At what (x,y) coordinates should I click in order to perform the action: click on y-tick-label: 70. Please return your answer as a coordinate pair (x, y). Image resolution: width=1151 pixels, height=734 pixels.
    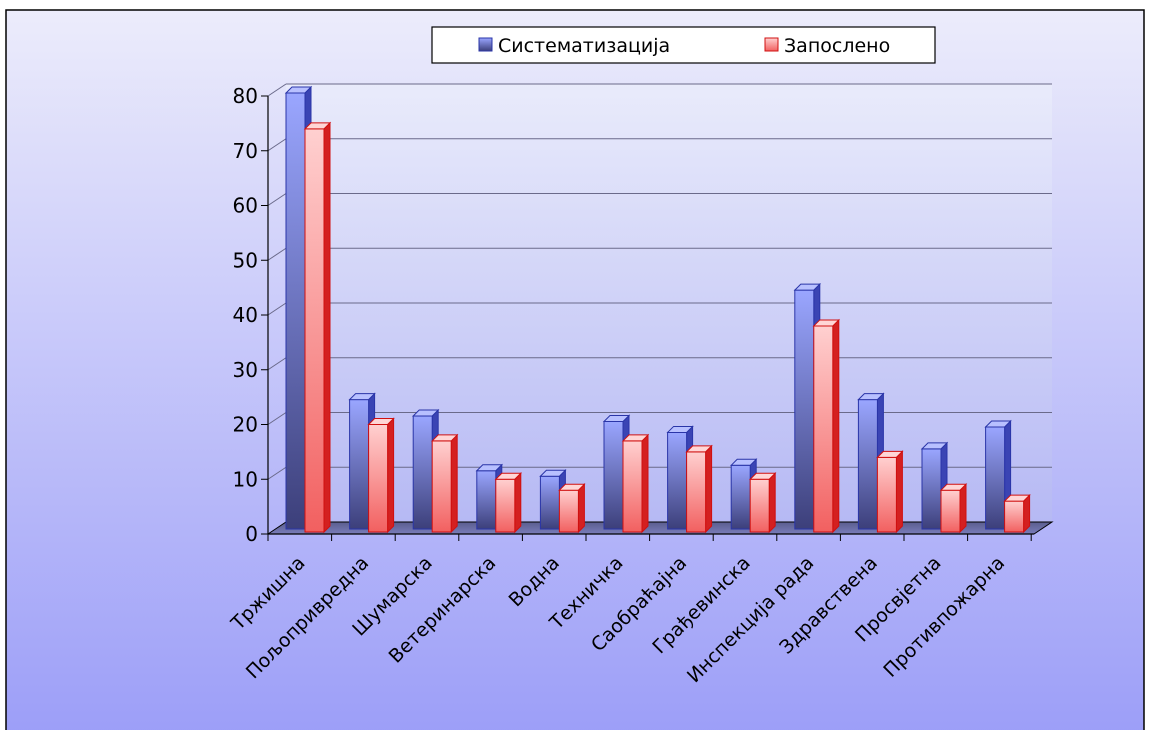
    Looking at the image, I should click on (245, 151).